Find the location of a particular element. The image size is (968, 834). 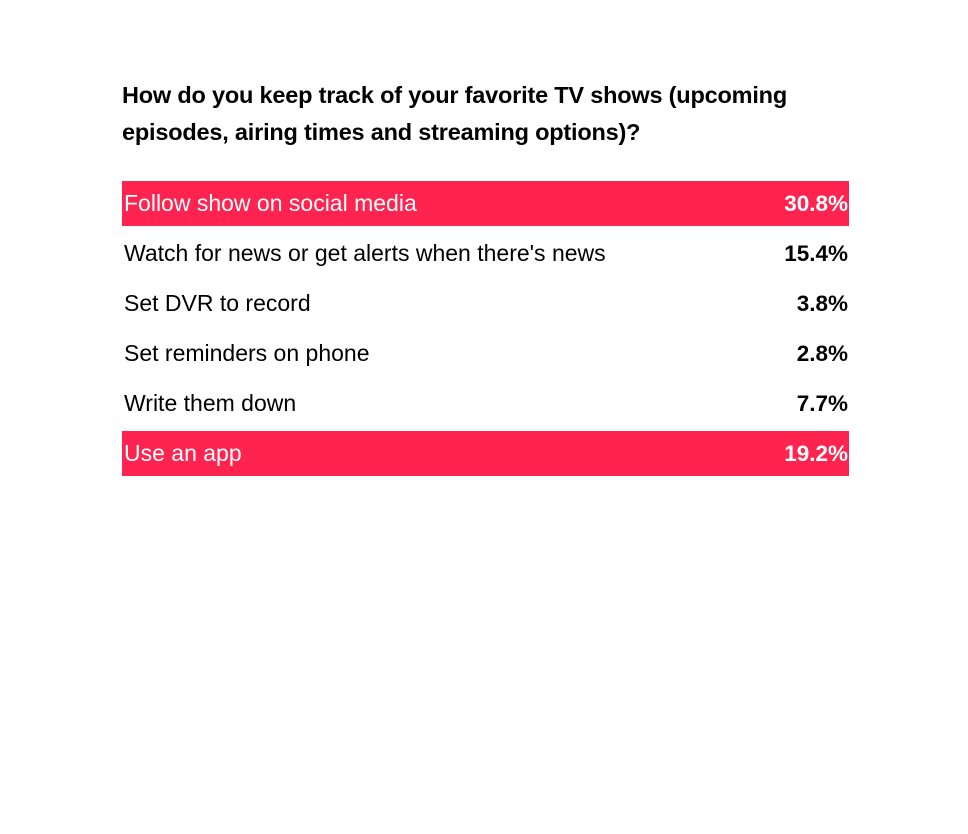

poll-option-label: Set DVR to record is located at coordinates (217, 303).